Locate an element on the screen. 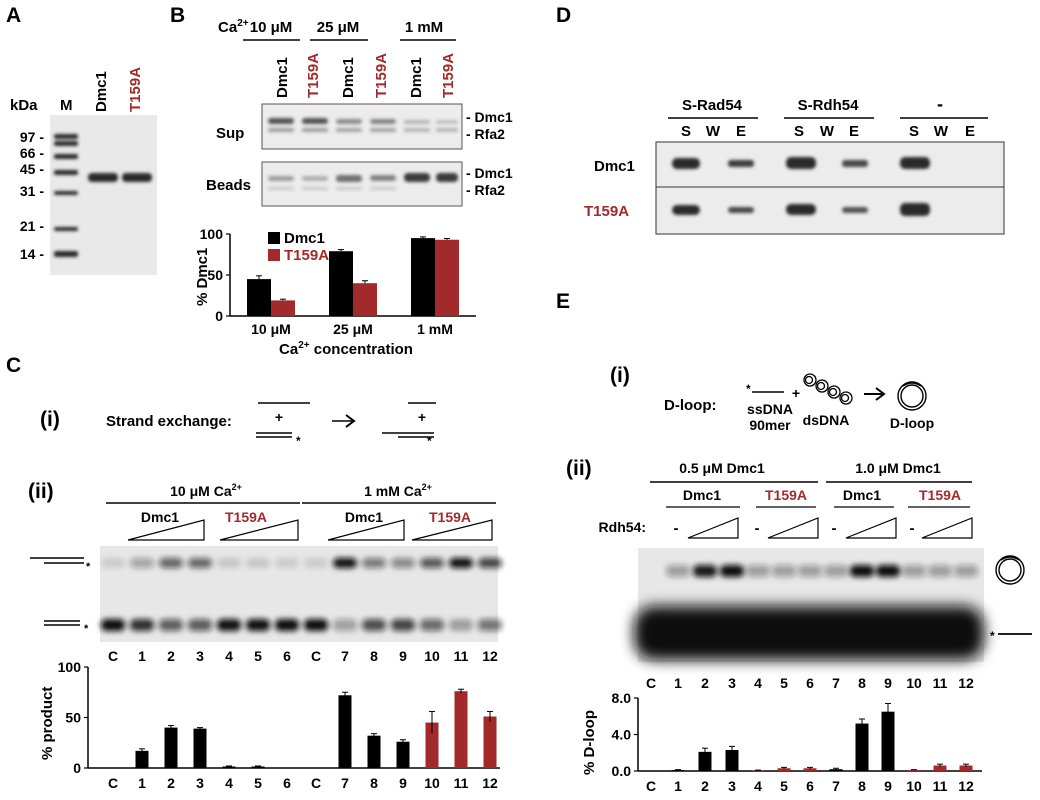 This screenshot has height=800, width=1040. chart-e: % D-loop 0.04.08.0C 1 2 3 4 5 6 7 8 9 10 11 12 is located at coordinates (781, 742).